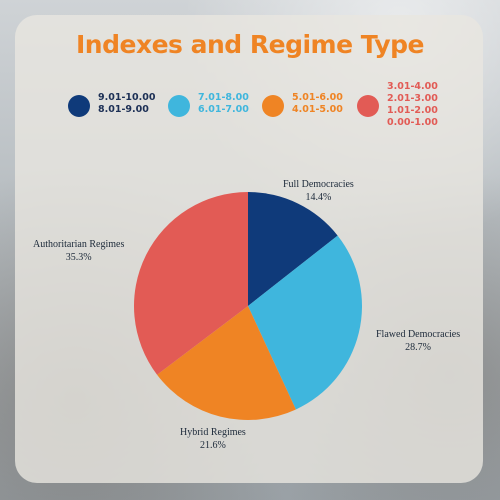  I want to click on slice-value: 14.4%, so click(318, 197).